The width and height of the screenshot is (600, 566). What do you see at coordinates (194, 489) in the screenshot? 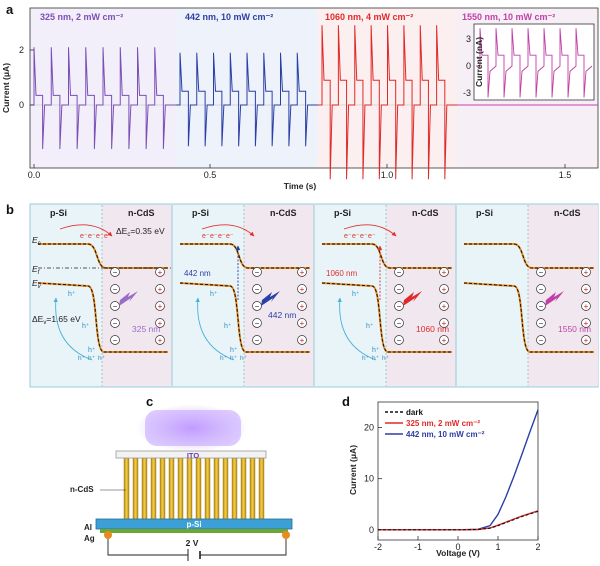
I see `cds-nanorod-array` at bounding box center [194, 489].